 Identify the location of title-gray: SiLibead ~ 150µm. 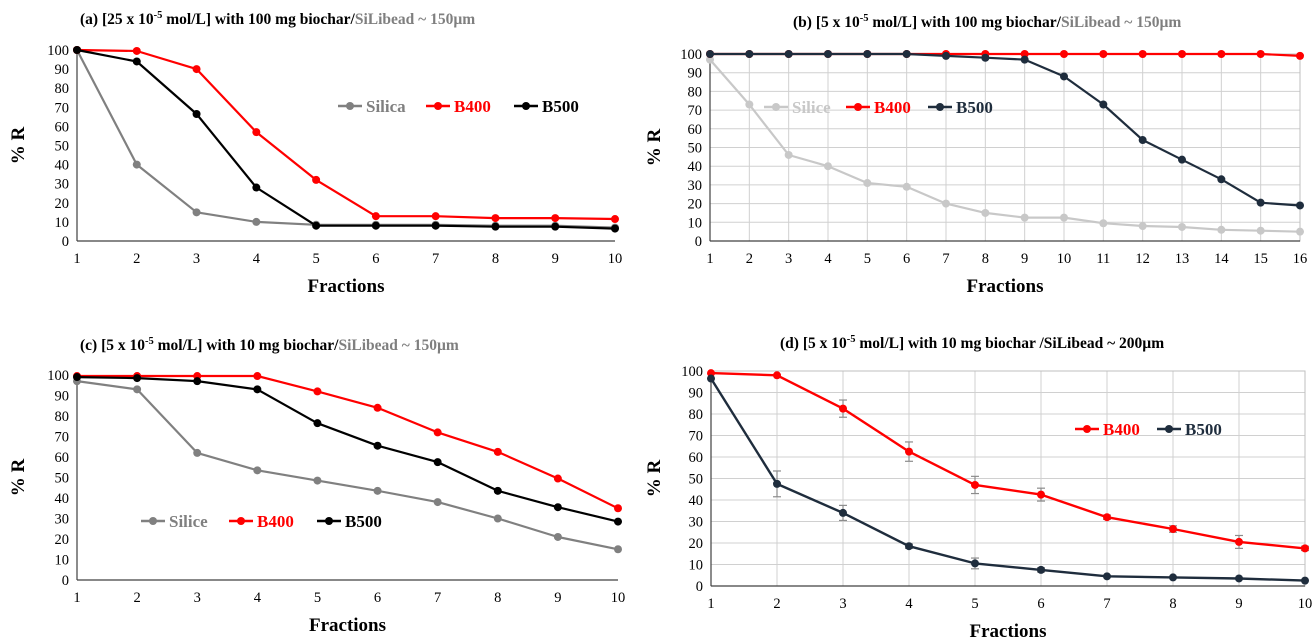
(398, 345).